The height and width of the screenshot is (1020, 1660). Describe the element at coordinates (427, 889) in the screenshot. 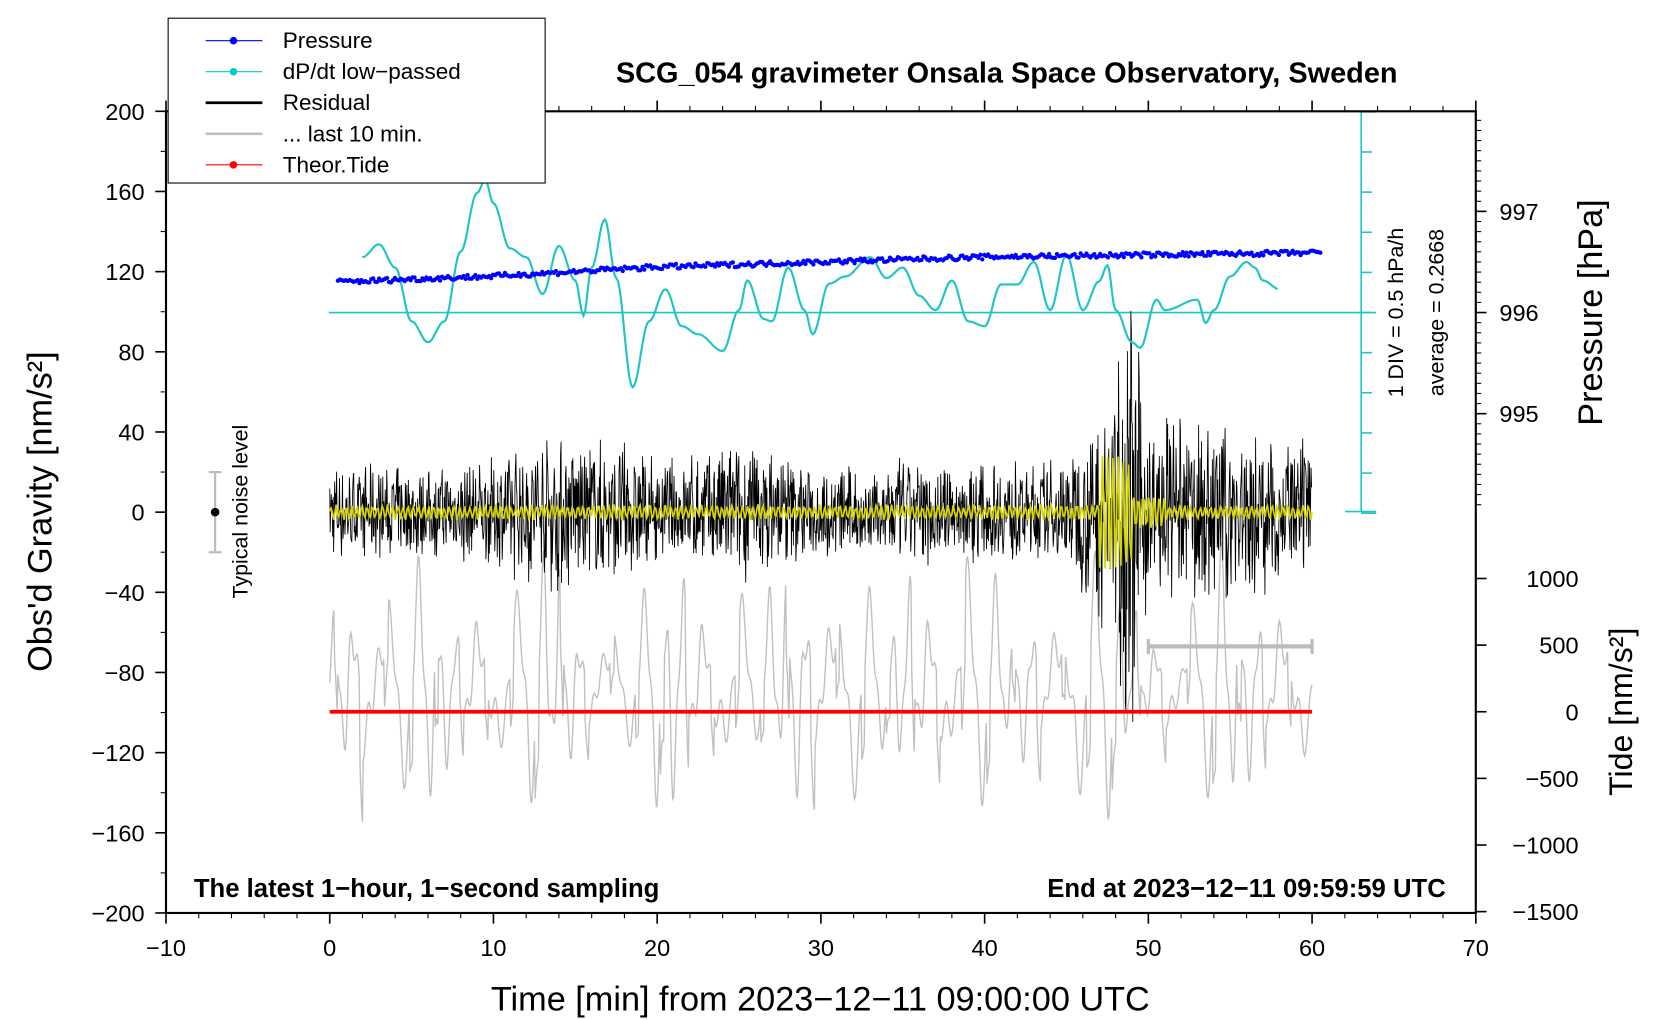

I see `annotation-latest-hour: The latest 1−hour, 1−second sampling` at that location.